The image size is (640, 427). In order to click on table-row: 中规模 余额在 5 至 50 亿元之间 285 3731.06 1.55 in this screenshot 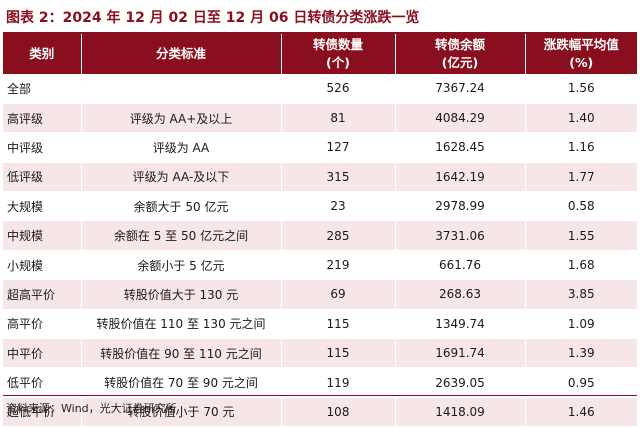, I will do `click(320, 235)`.